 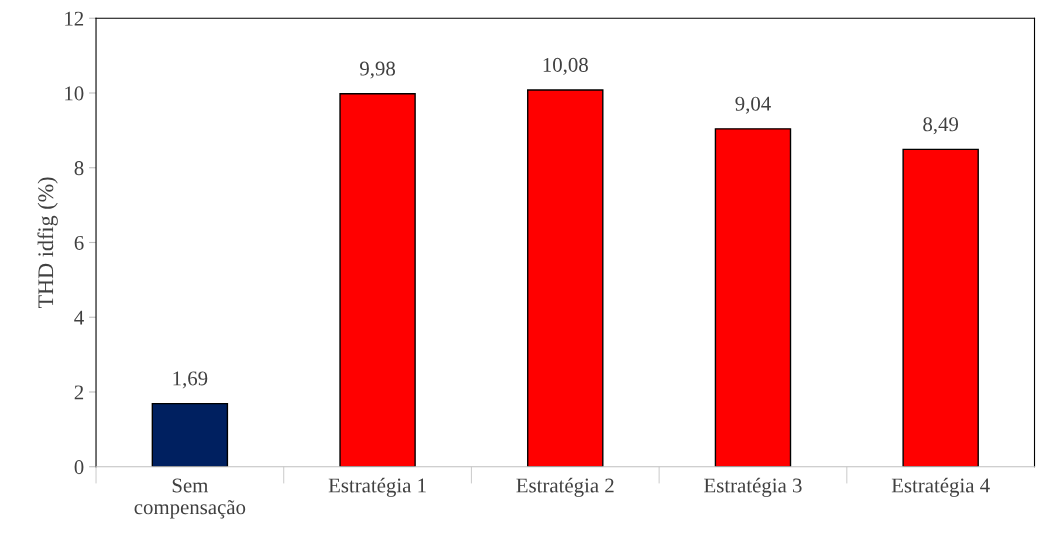 I want to click on x-tick-label: Sem compensação, so click(x=190, y=498).